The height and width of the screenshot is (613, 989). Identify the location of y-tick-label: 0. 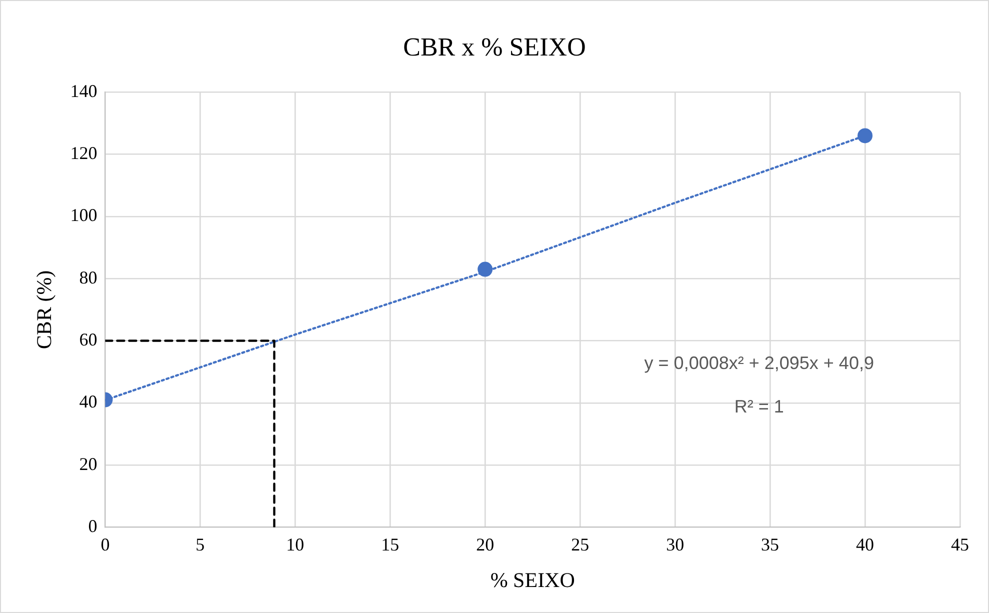
(93, 526).